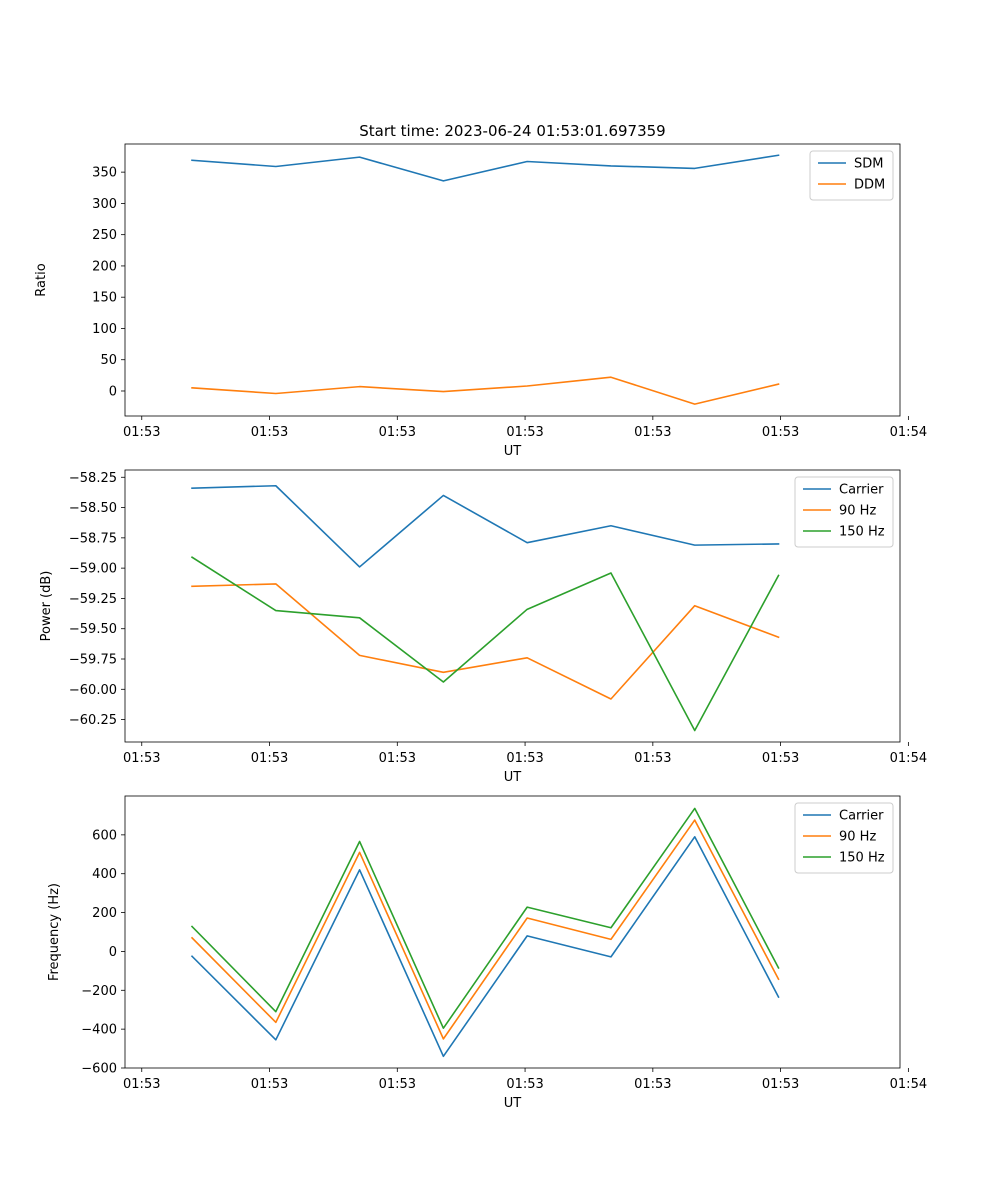 This screenshot has width=1000, height=1200. Describe the element at coordinates (851, 175) in the screenshot. I see `legend: SDM DDM` at that location.